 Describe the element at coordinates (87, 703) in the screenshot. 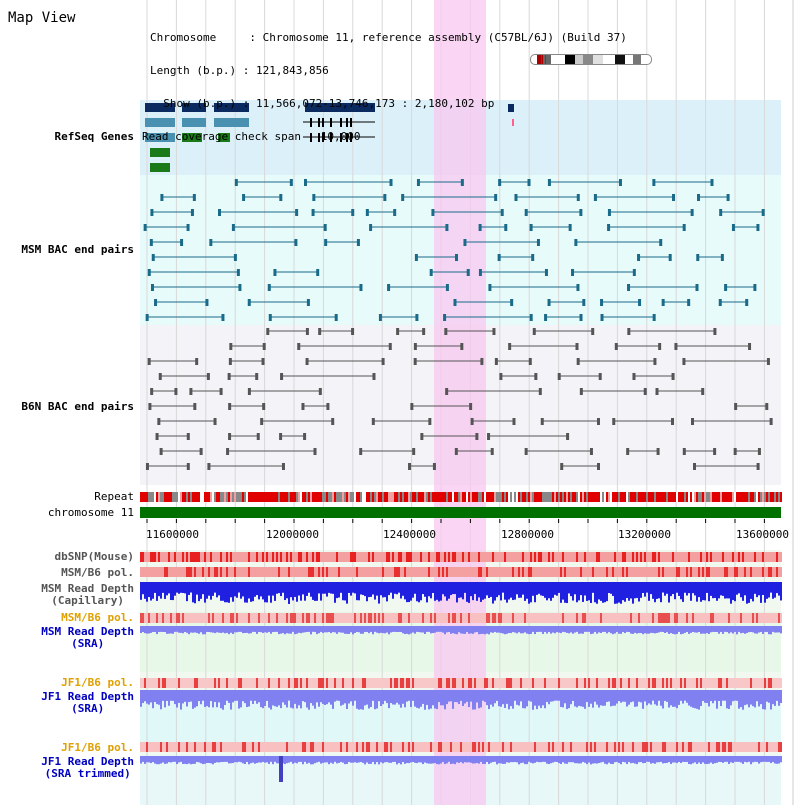

I see `jf1-depth-sra-label: JF1 Read Depth (SRA)` at that location.